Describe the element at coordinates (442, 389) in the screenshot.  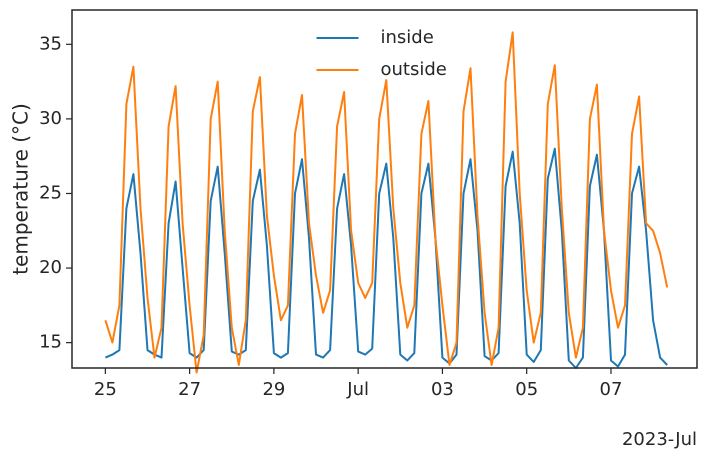
I see `x-tick-label: 03` at that location.